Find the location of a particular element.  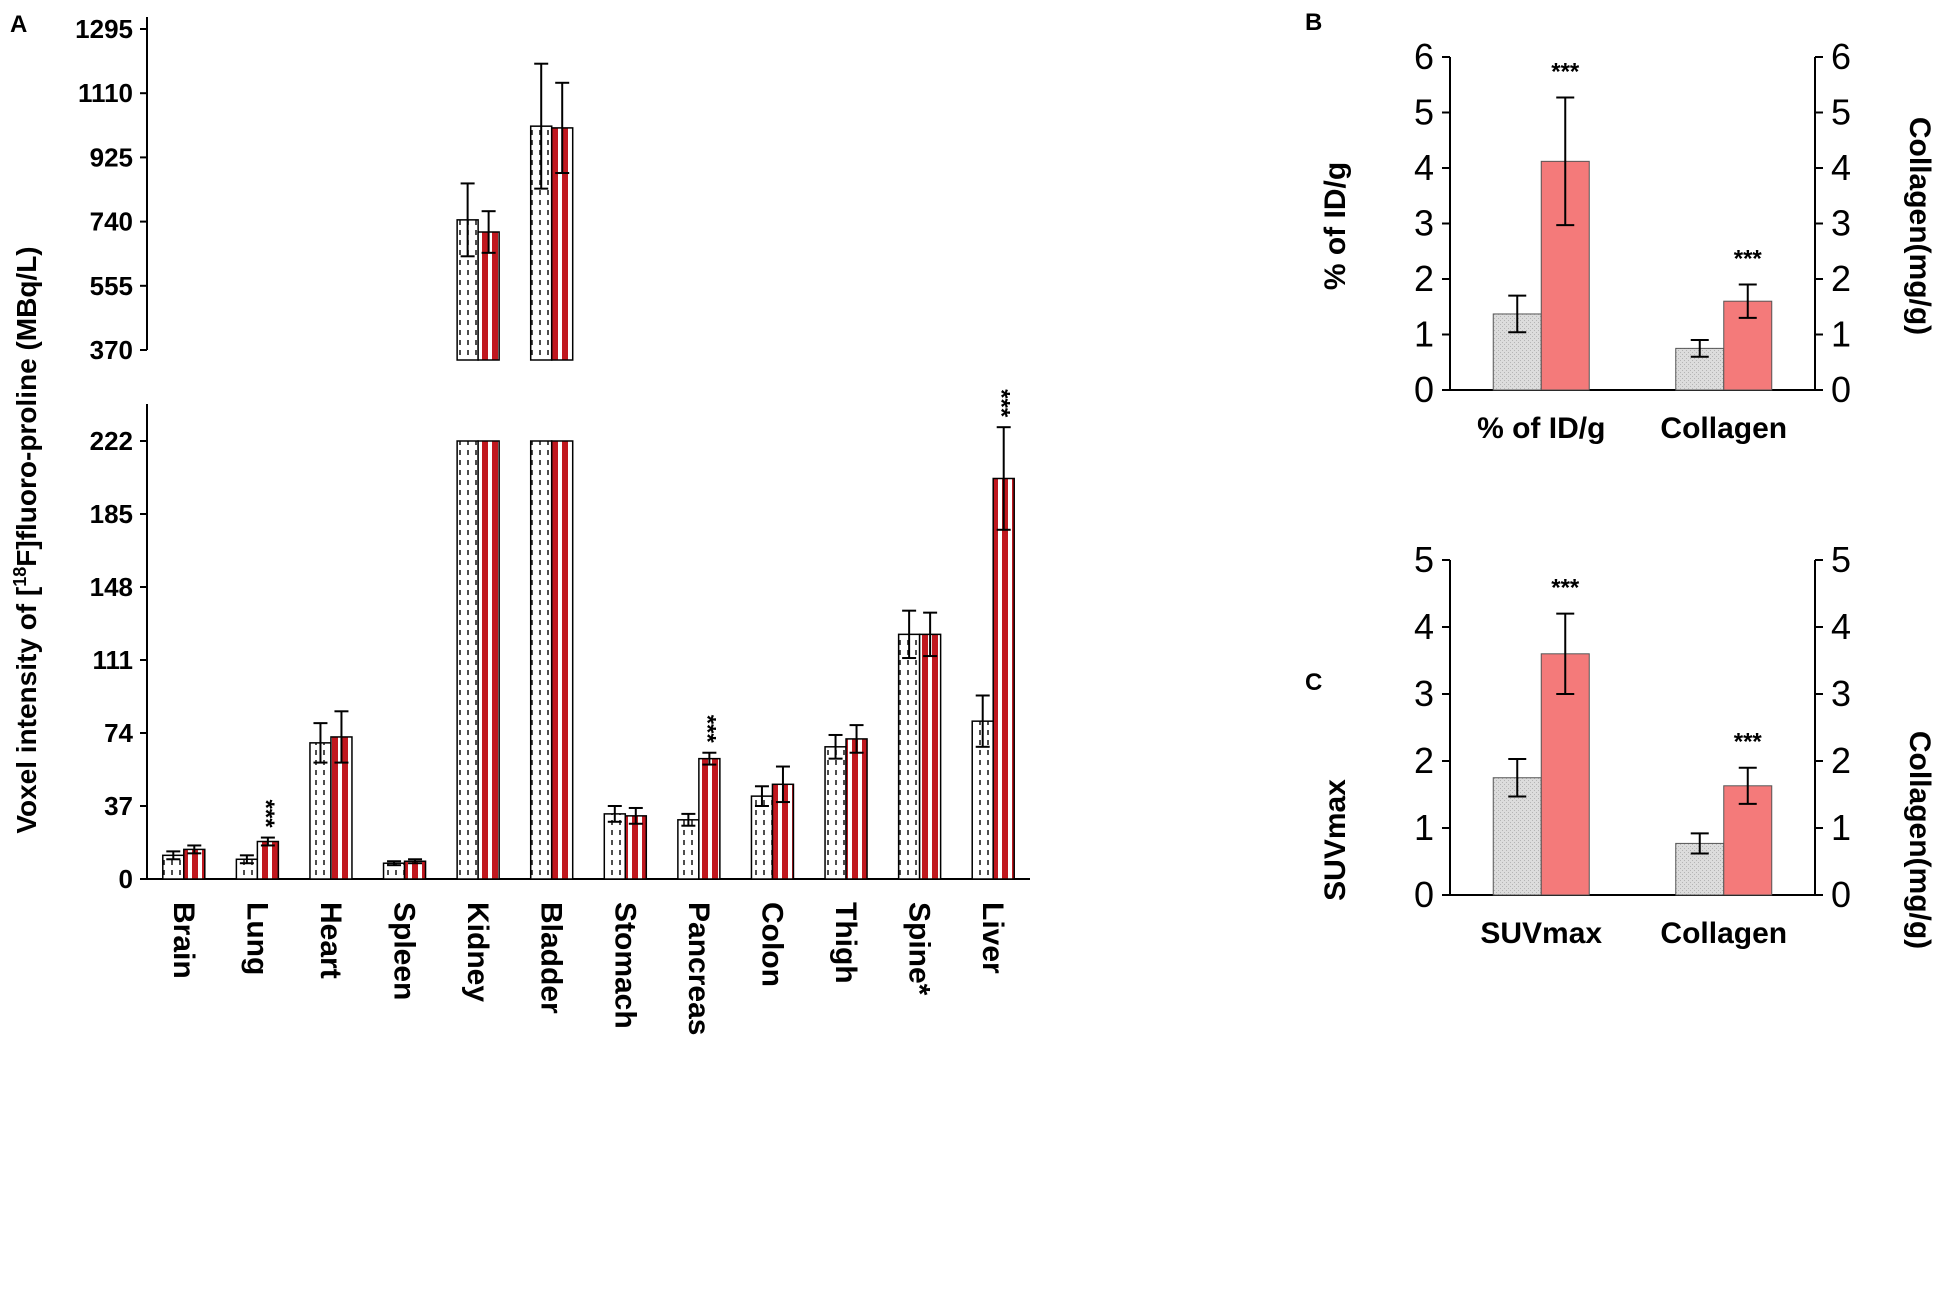

panel-a-upper-tick-label: 370 is located at coordinates (111, 350).